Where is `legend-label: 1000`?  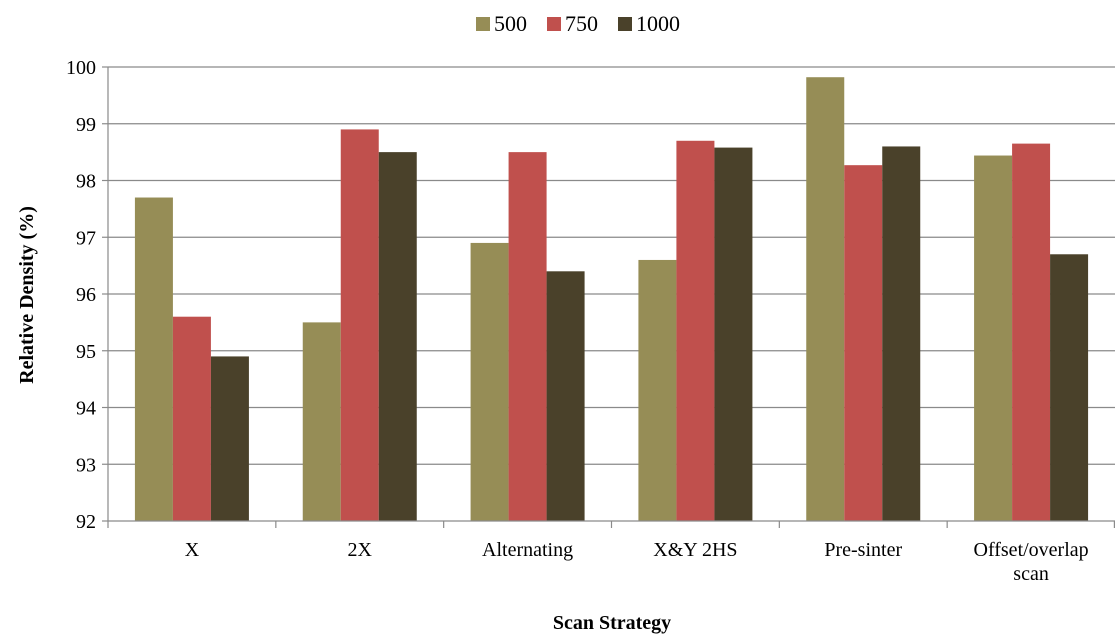
legend-label: 1000 is located at coordinates (658, 23).